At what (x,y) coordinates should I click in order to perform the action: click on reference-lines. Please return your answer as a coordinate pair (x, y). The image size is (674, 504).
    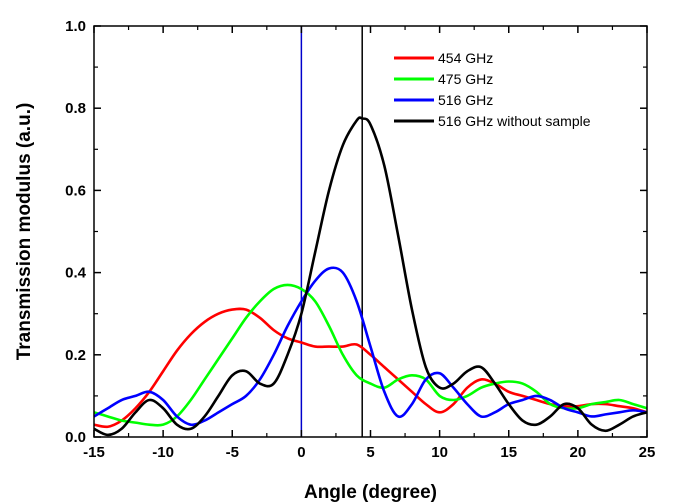
    Looking at the image, I should click on (331, 231).